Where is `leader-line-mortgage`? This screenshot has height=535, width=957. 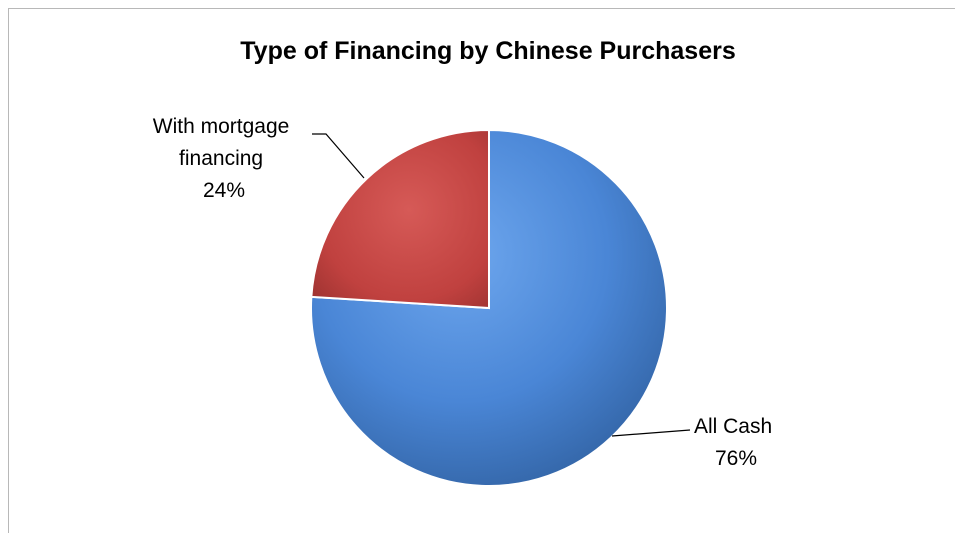
leader-line-mortgage is located at coordinates (338, 156).